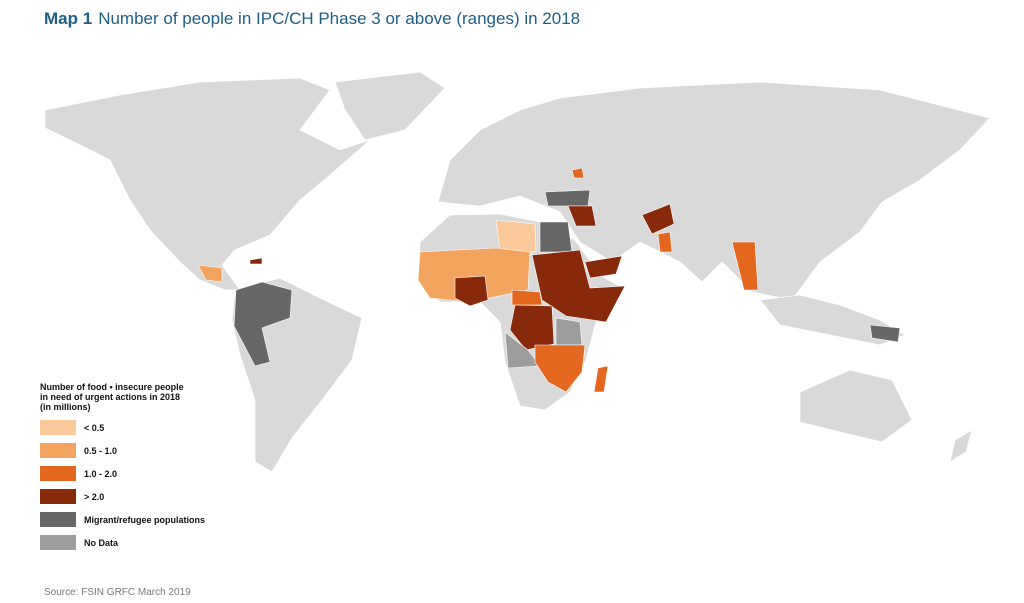  I want to click on legend-title-line: Number of food • insecure people, so click(112, 387).